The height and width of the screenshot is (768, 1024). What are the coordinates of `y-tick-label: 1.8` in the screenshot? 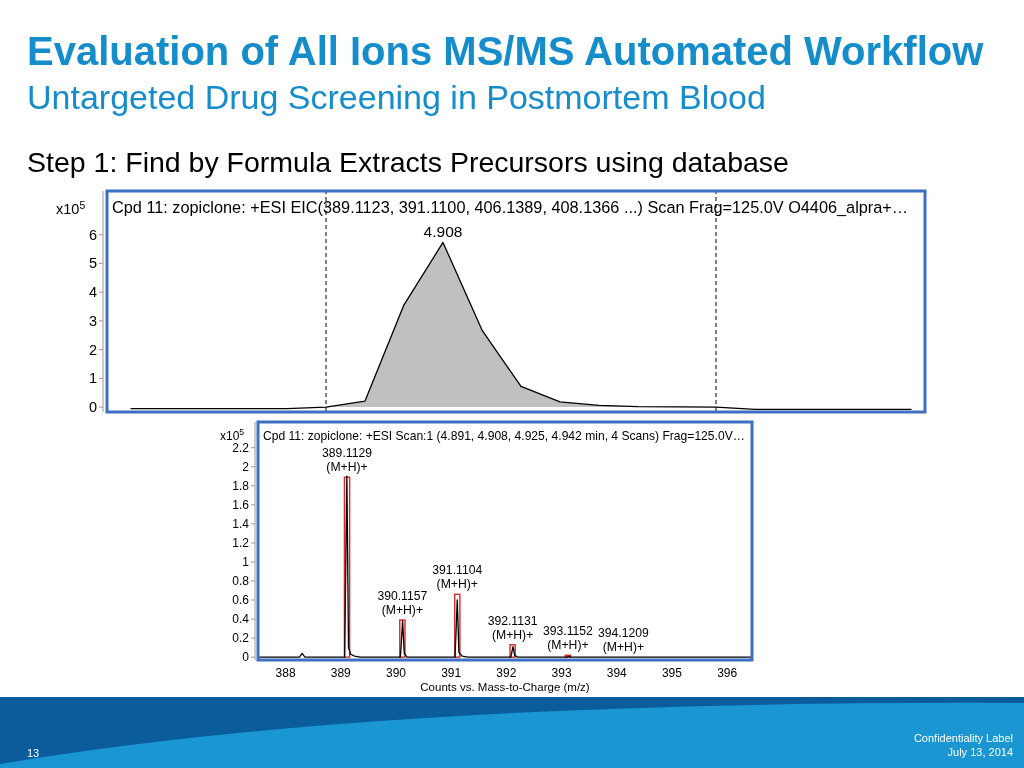 It's located at (241, 485).